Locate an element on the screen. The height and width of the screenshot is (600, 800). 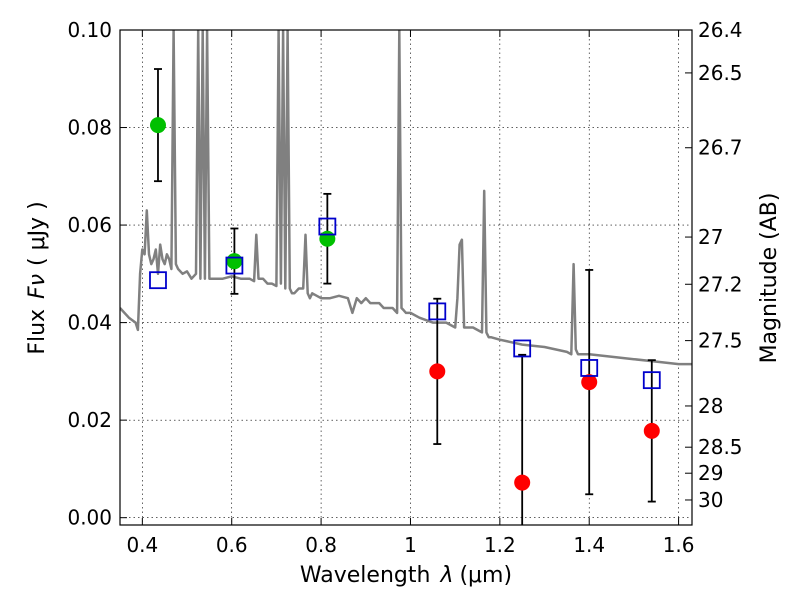
mag-tick-label: 29 is located at coordinates (710, 473).